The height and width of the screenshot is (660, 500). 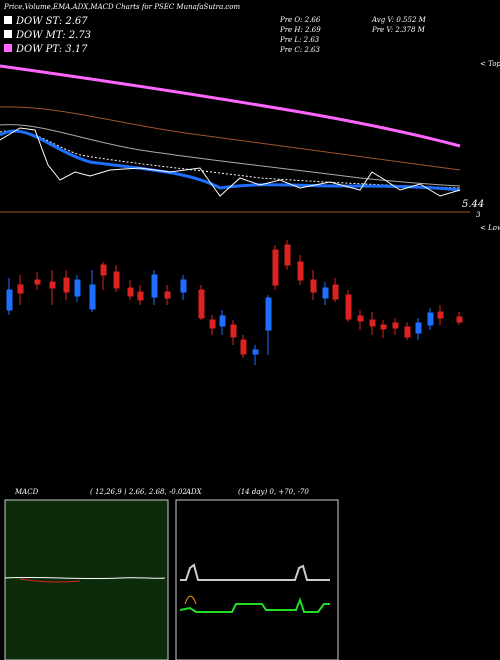 I want to click on info: Pre O: 2.66, so click(x=300, y=20).